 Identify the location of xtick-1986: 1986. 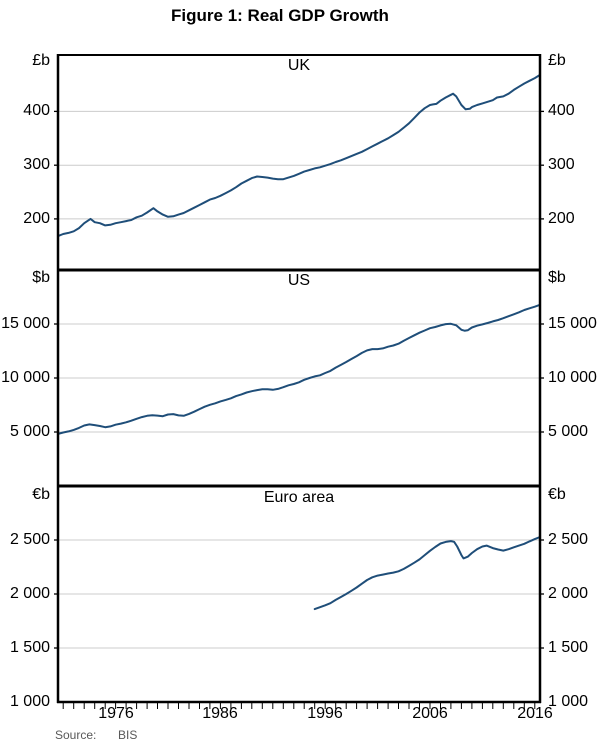
(220, 713).